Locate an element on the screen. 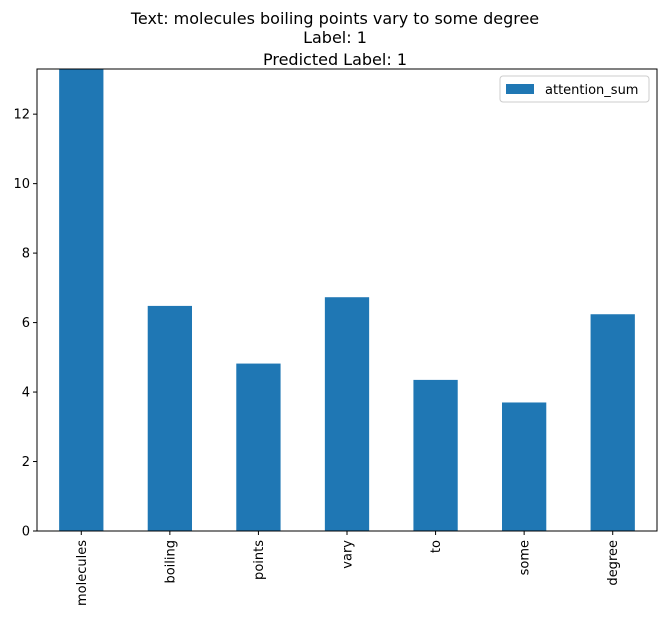 The width and height of the screenshot is (667, 621). legend-swatch is located at coordinates (520, 89).